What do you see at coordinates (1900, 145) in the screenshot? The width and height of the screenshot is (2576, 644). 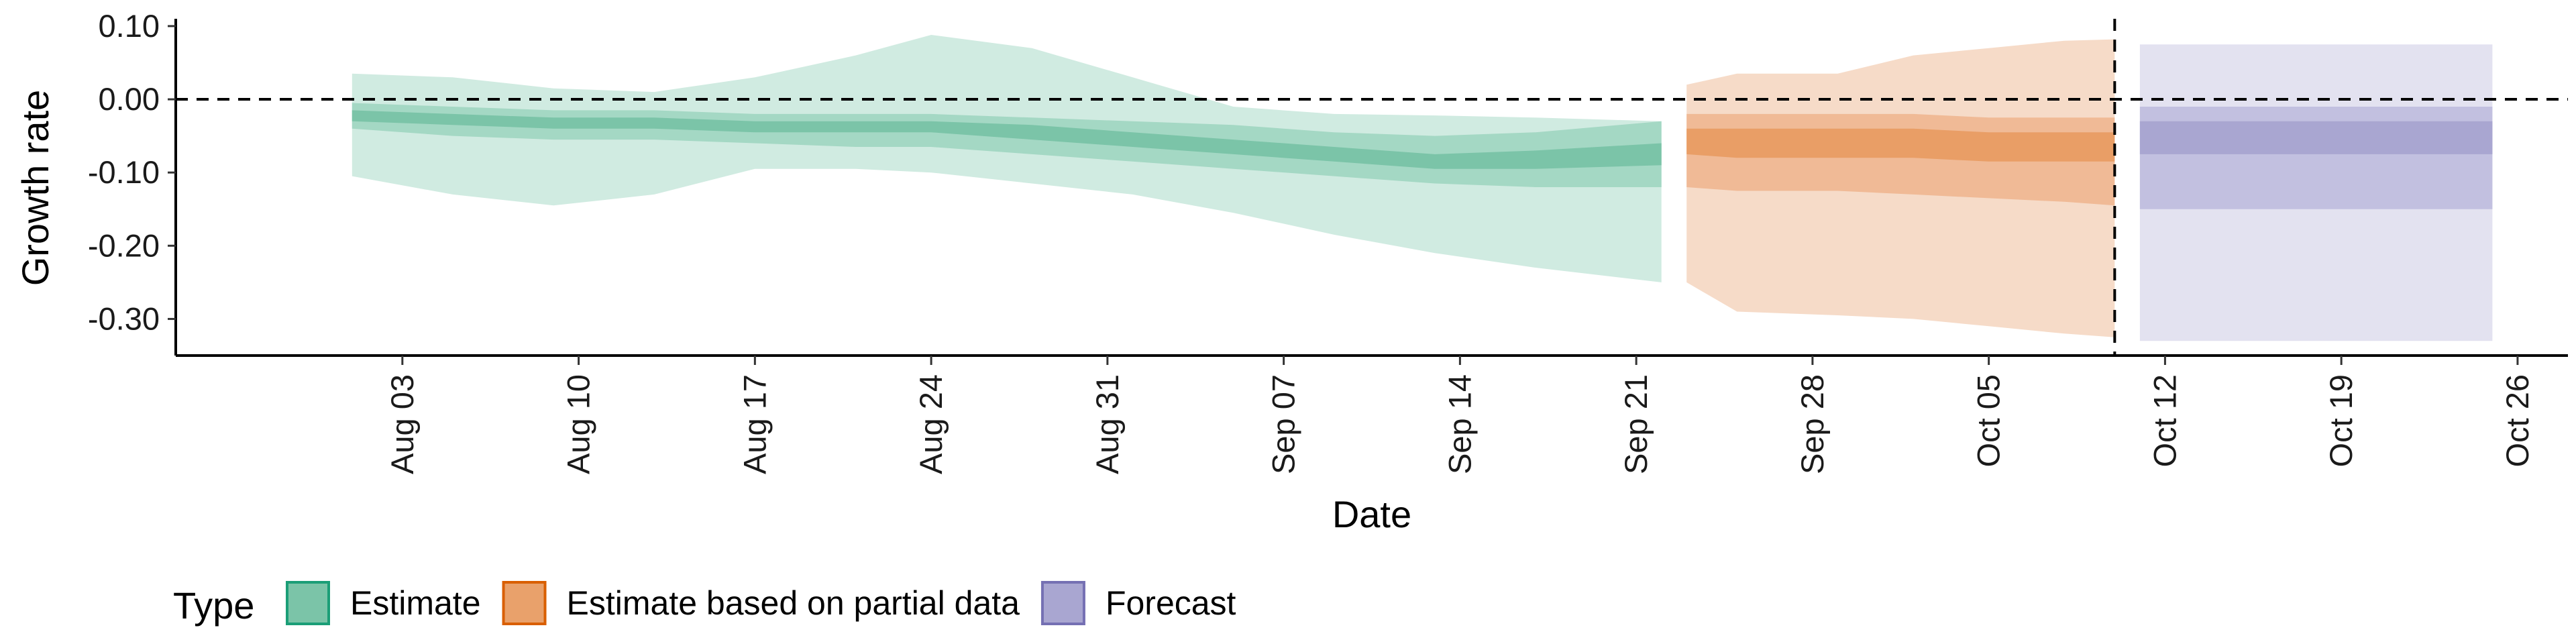 I see `estimate-based-on-partial-data-inner-band` at bounding box center [1900, 145].